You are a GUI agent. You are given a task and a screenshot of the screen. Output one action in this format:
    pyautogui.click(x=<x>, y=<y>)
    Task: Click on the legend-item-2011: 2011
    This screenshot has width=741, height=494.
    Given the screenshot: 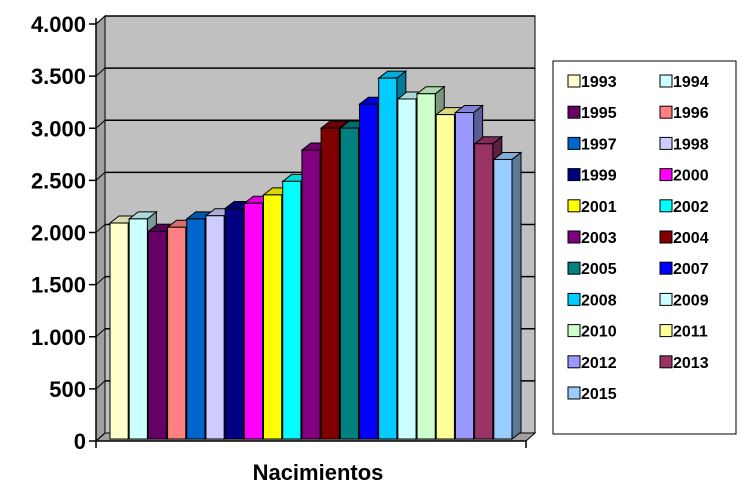 What is the action you would take?
    pyautogui.click(x=683, y=332)
    